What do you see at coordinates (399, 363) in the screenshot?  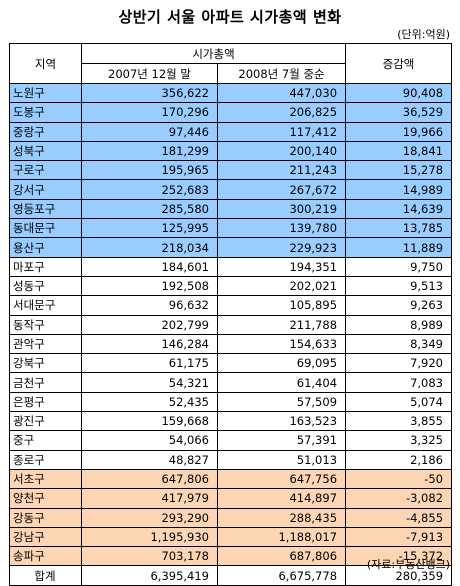 I see `cell-change: 7,920` at bounding box center [399, 363].